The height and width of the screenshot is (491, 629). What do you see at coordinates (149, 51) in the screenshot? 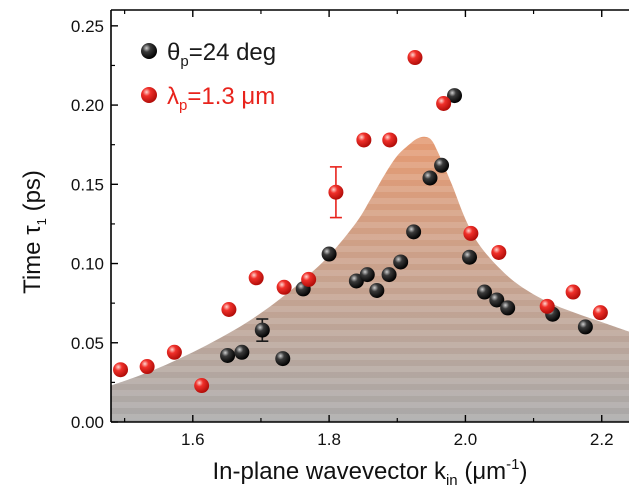
I see `legend-marker-black` at bounding box center [149, 51].